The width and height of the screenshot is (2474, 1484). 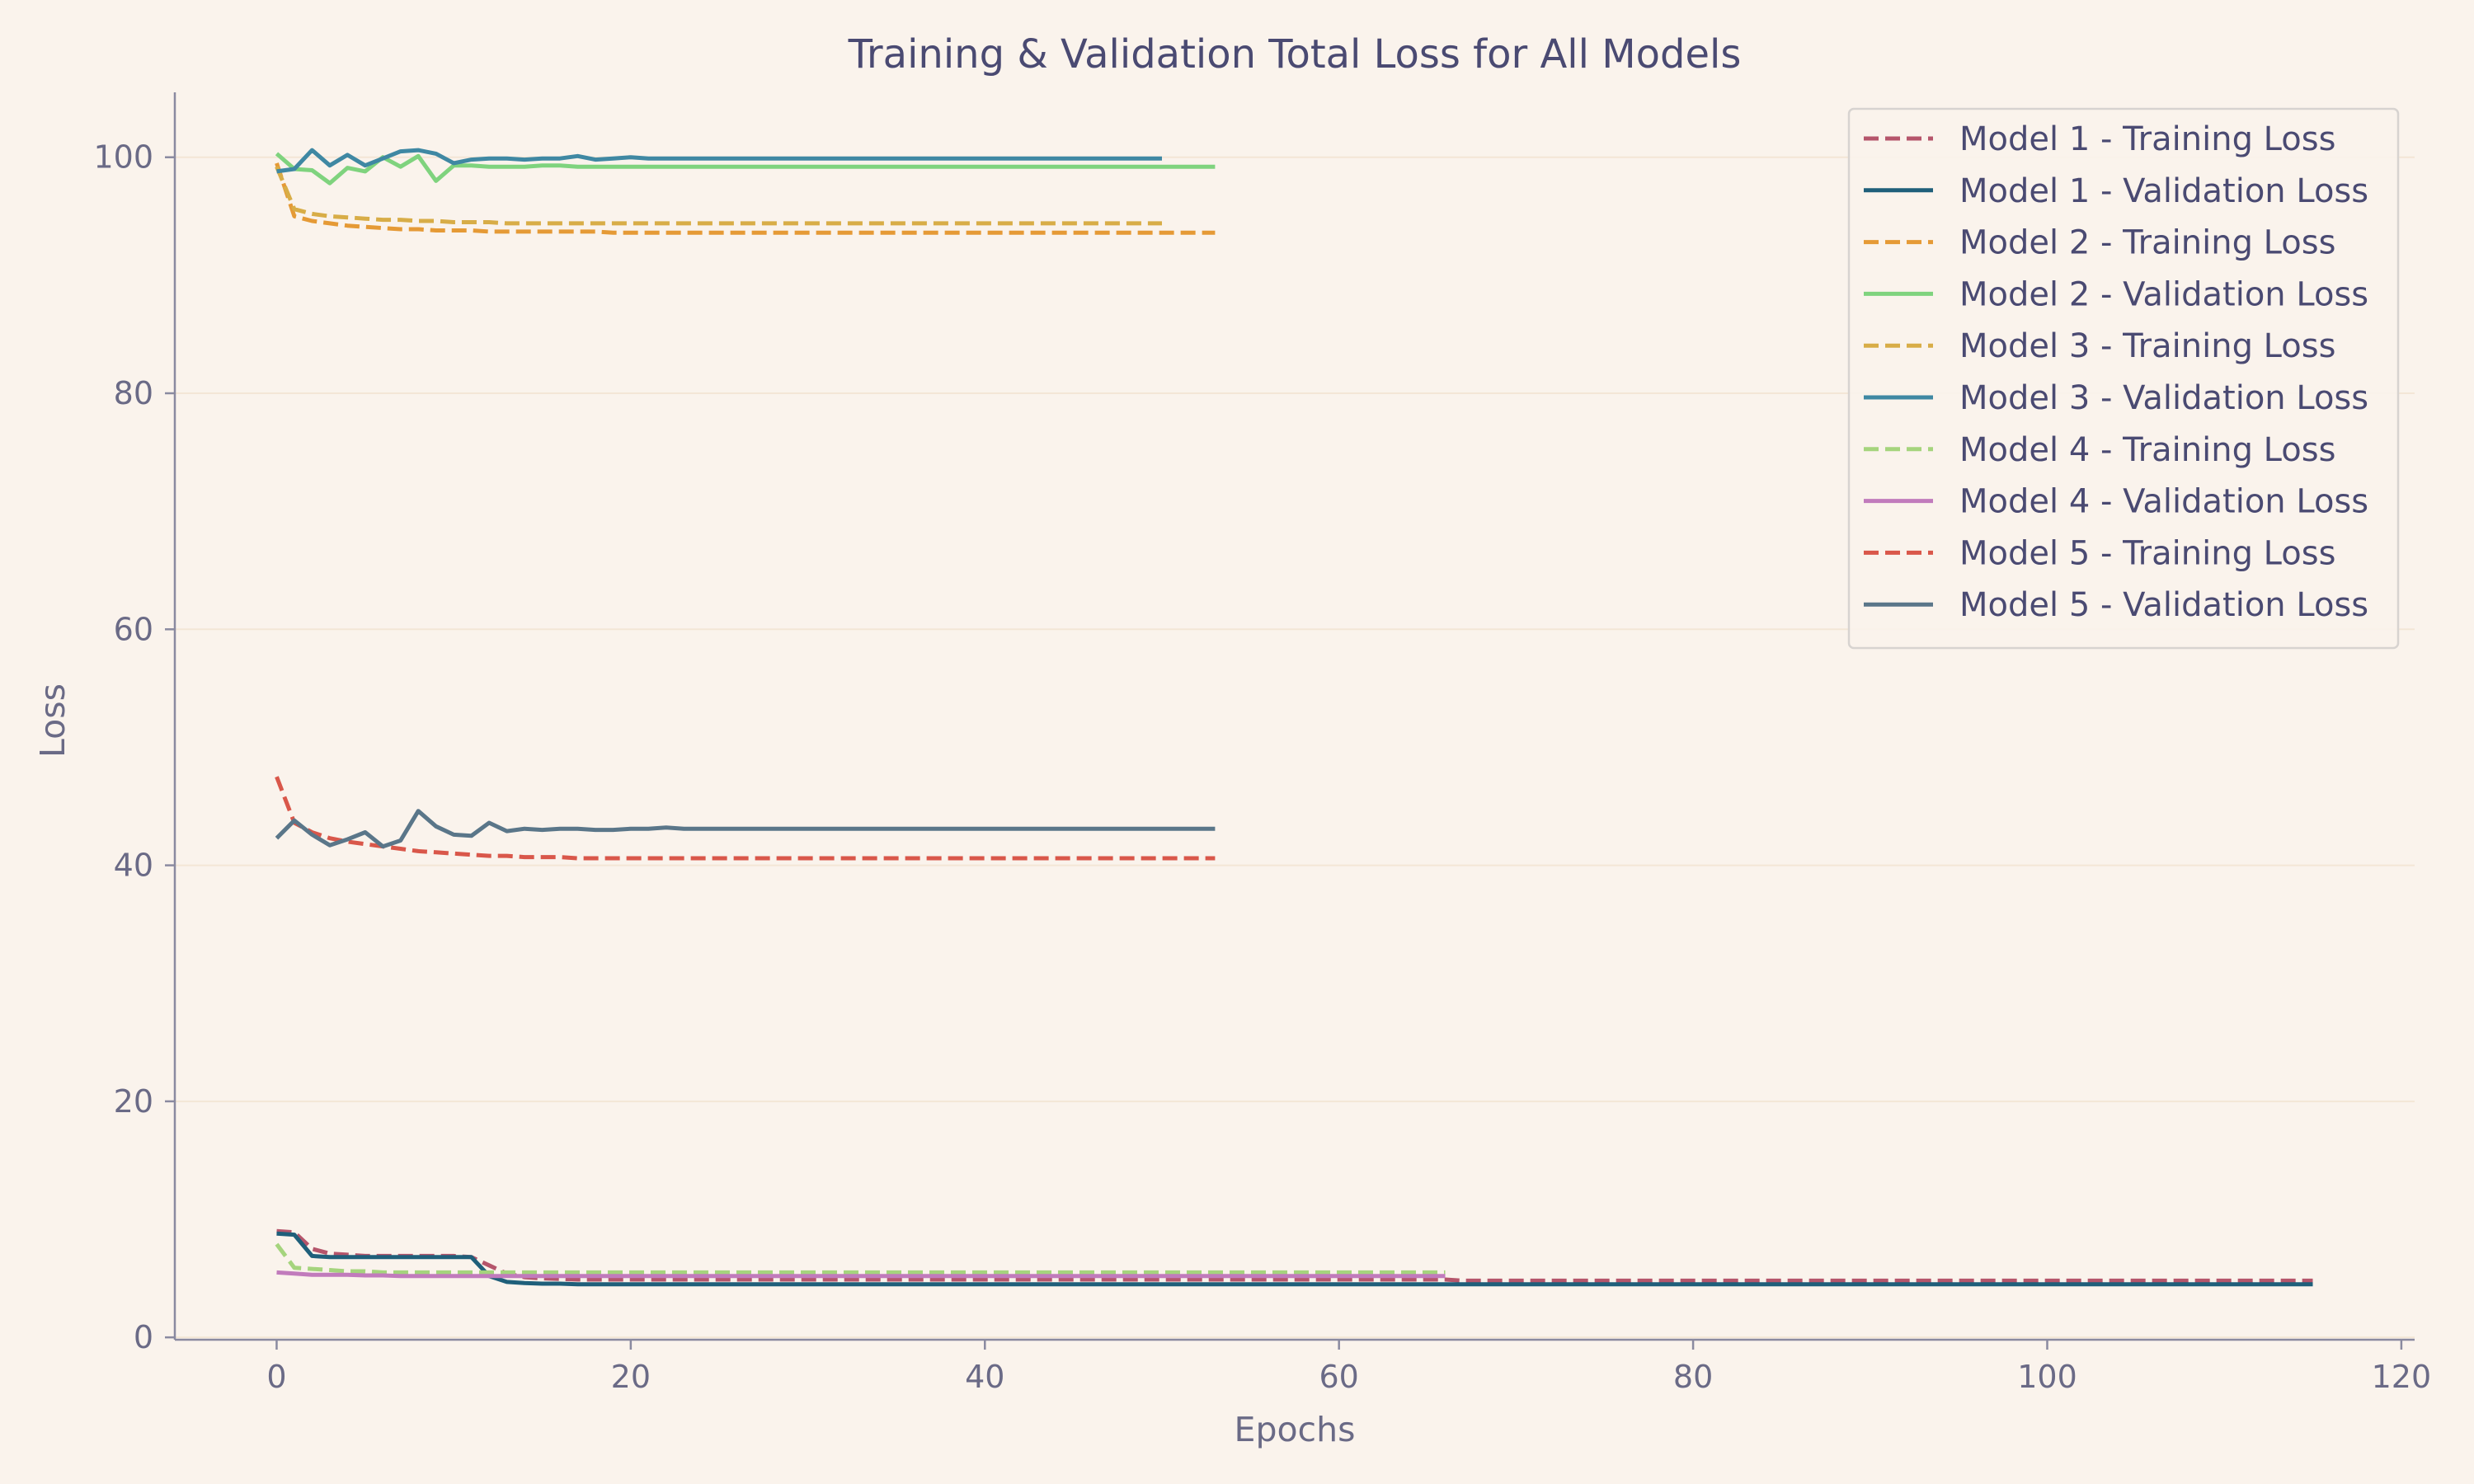 I want to click on x-axis-label: Epochs, so click(x=1295, y=1429).